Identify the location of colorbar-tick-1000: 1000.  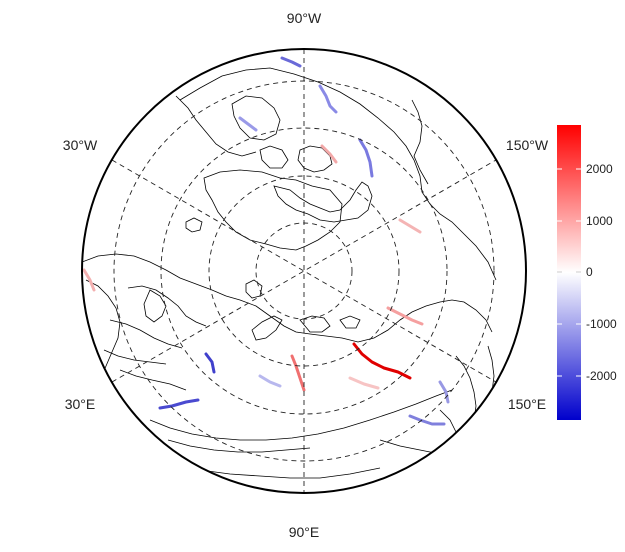
(599, 221).